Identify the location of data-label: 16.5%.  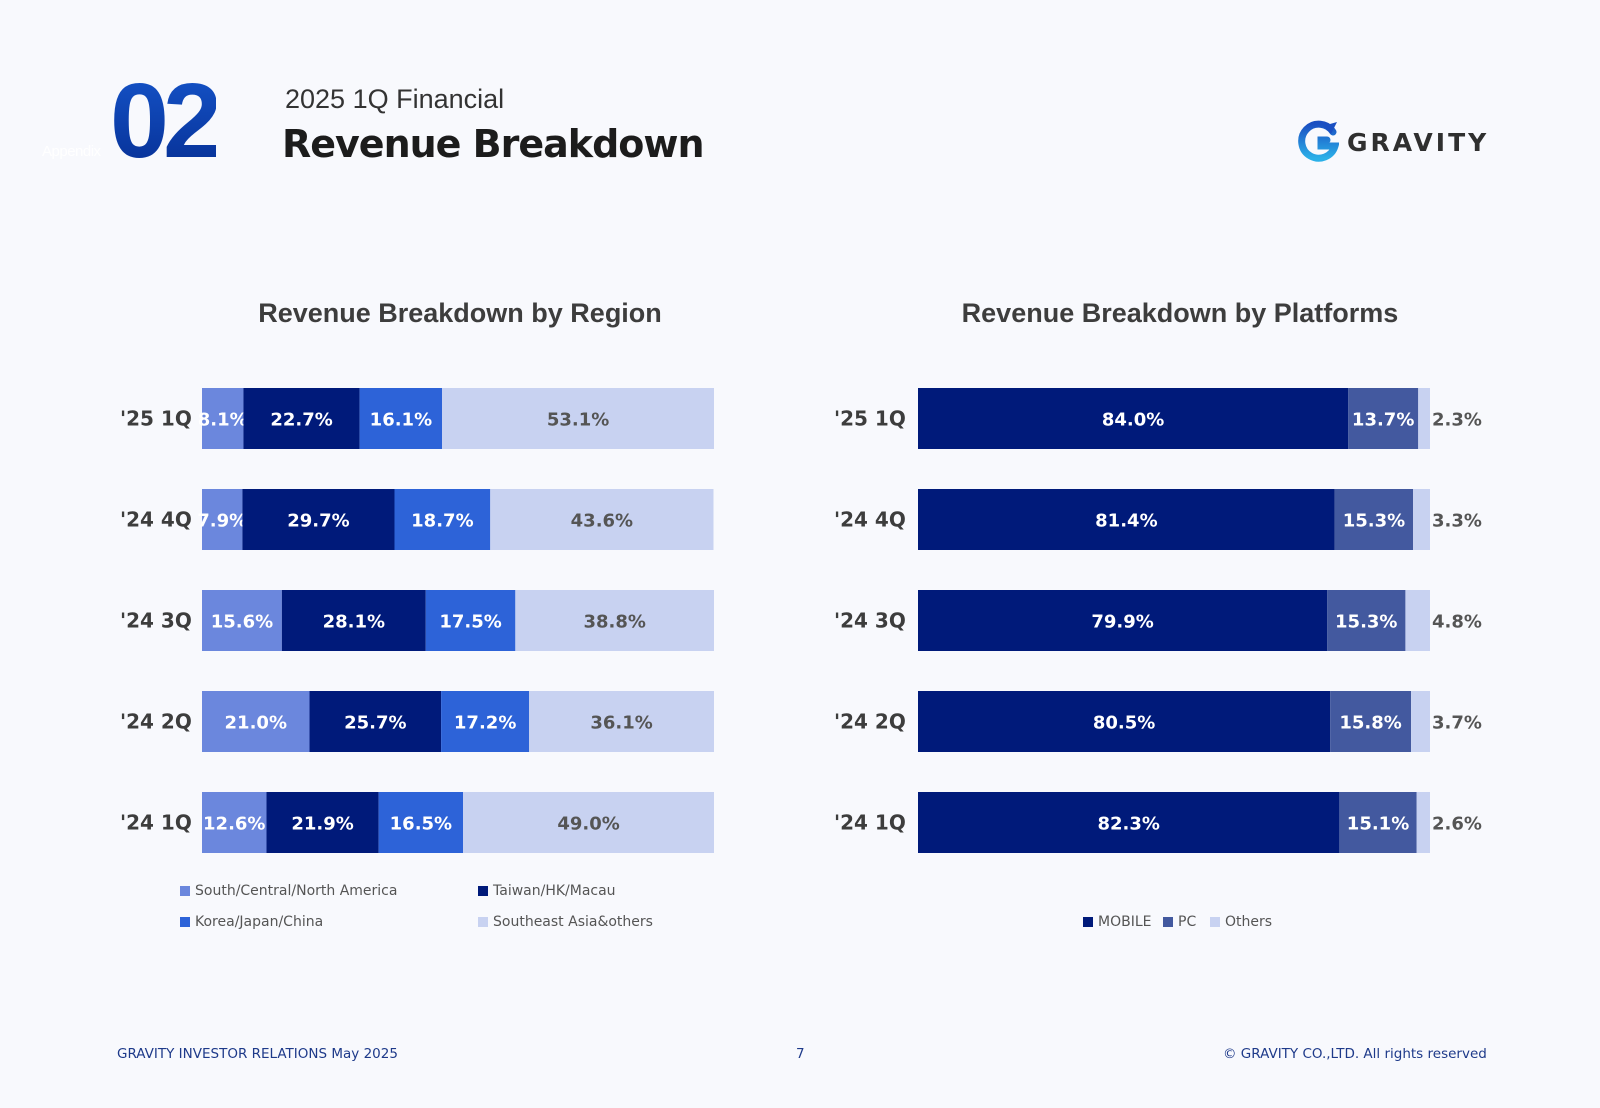
(421, 824).